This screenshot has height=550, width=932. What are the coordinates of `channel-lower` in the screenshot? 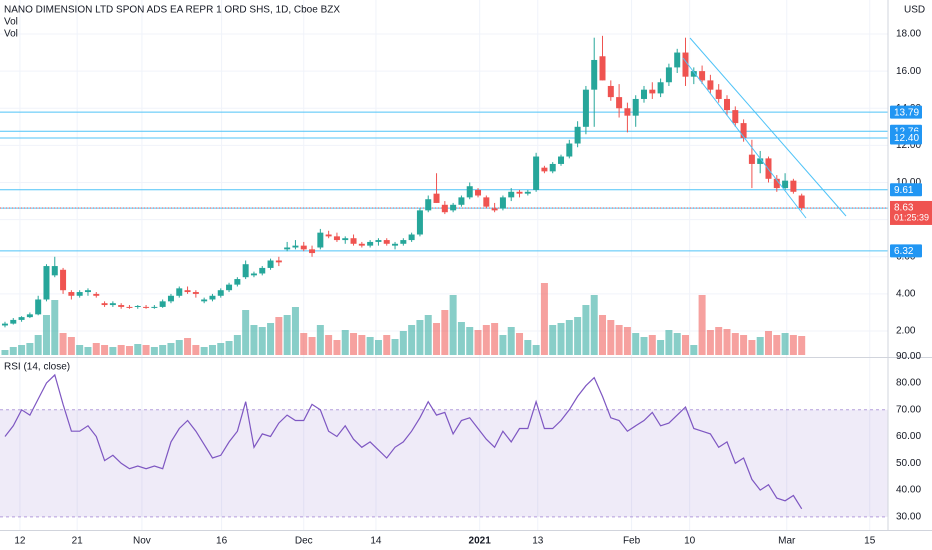 It's located at (744, 138).